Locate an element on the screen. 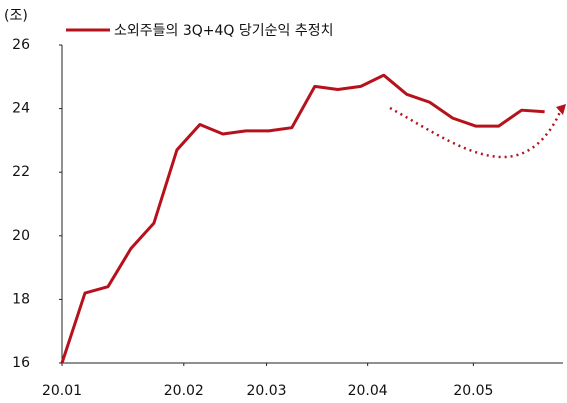 This screenshot has width=567, height=403. legend-label: 소외주들의 3Q+4Q 당기순익 추정치 is located at coordinates (224, 31).